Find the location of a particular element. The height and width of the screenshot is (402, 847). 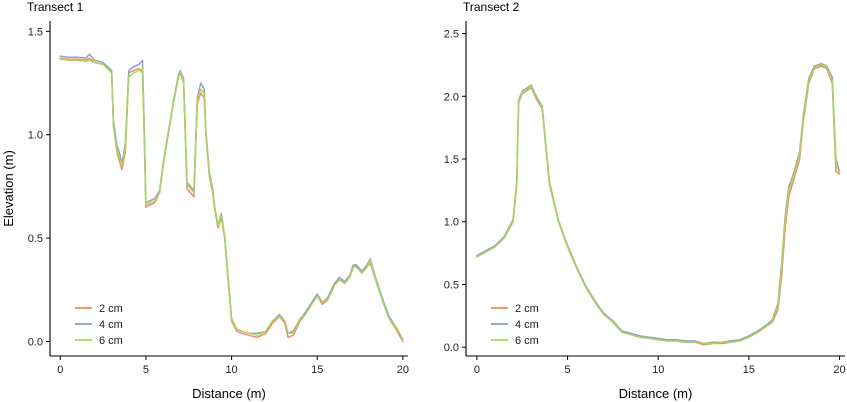

panel-title: Transect 1 is located at coordinates (55, 7).